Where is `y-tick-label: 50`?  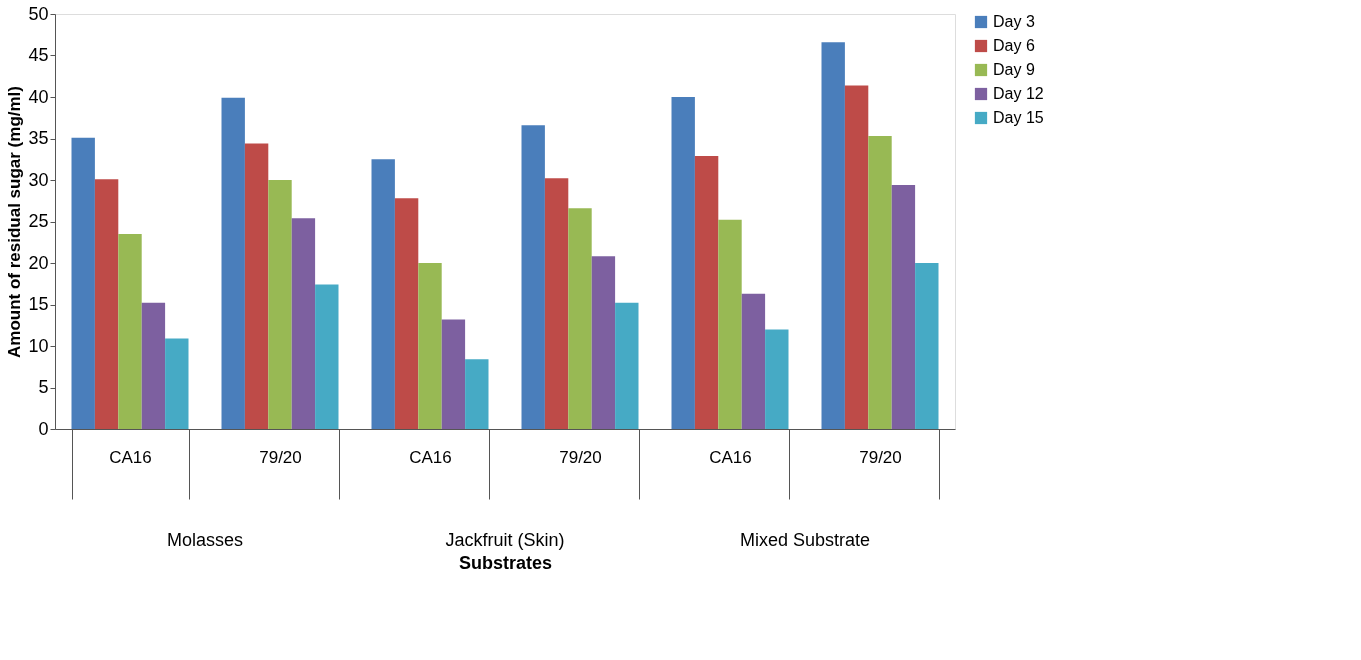 y-tick-label: 50 is located at coordinates (38, 13).